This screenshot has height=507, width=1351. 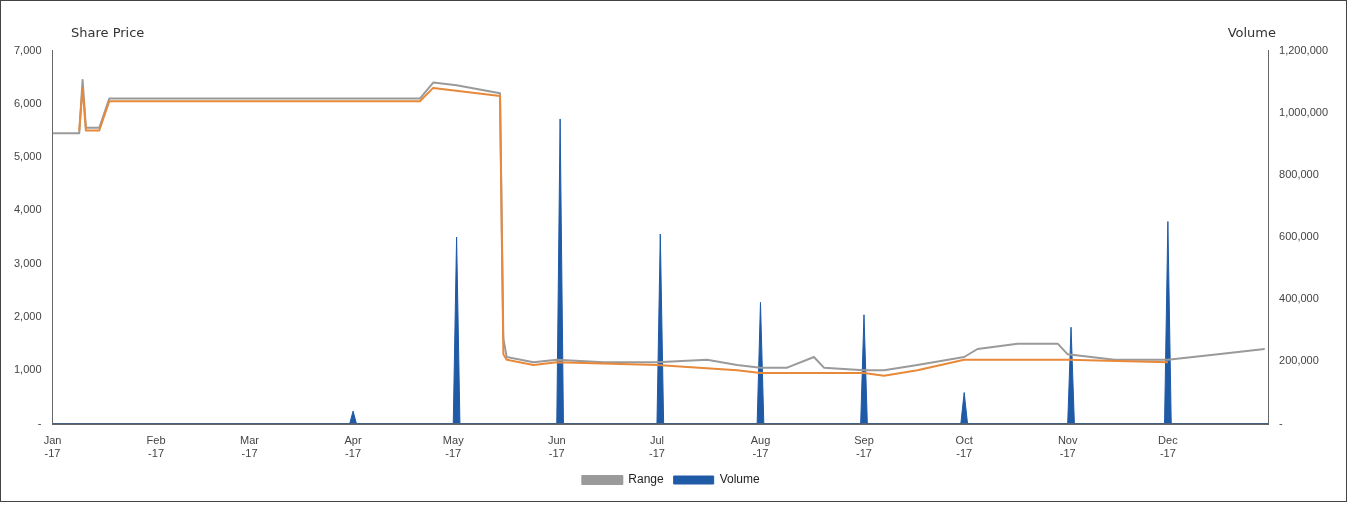 I want to click on y-tick-label: 3,000, so click(x=28, y=262).